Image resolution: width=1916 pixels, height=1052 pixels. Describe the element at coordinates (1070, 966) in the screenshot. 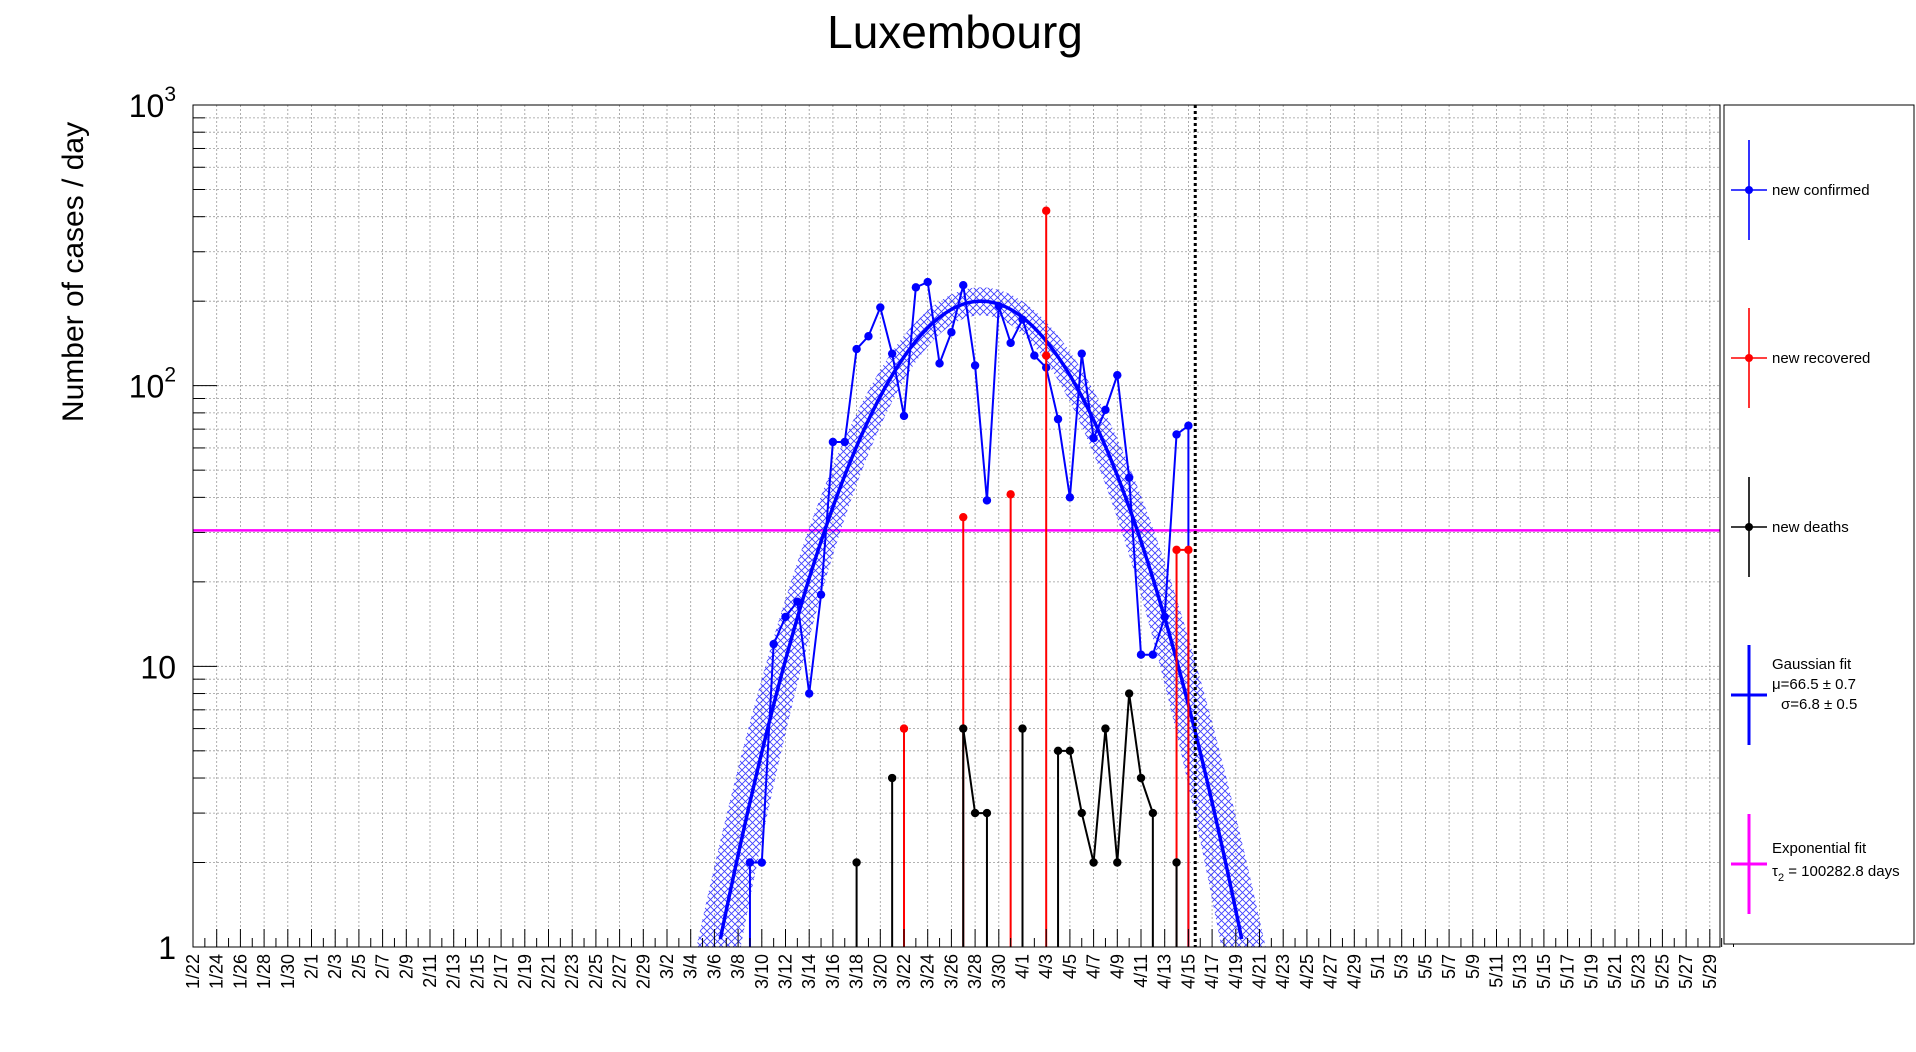

I see `x-tick-label: 4/5` at that location.